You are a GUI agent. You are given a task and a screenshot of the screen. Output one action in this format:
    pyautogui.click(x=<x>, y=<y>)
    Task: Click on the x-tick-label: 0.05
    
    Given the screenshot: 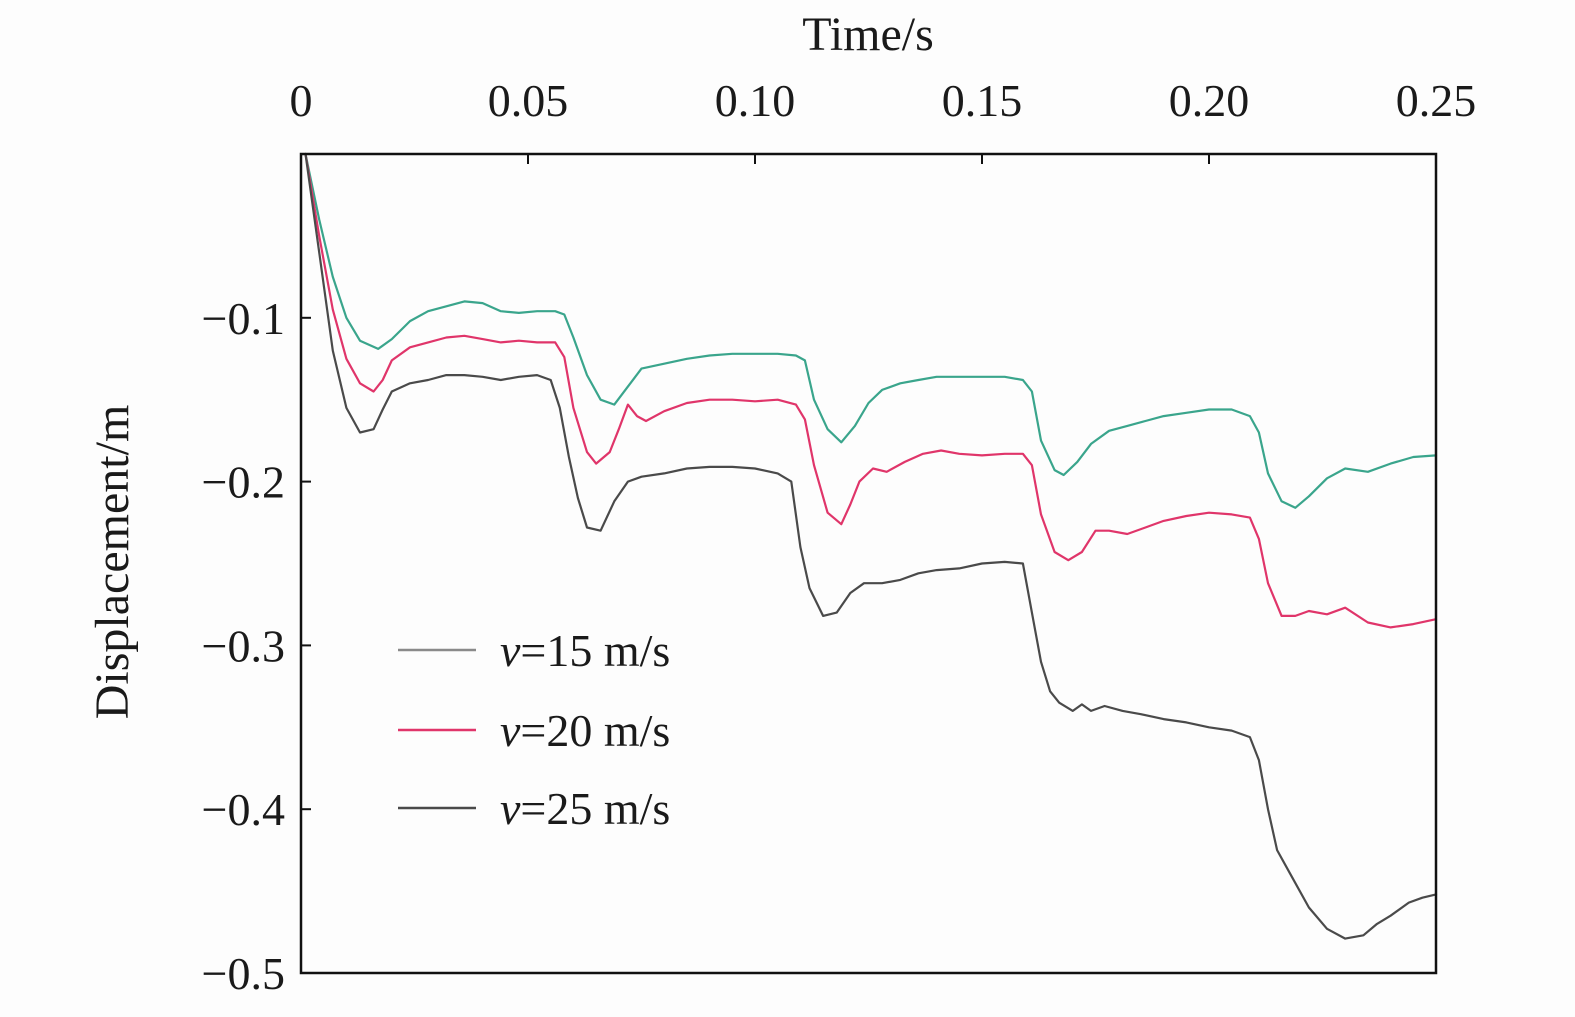 What is the action you would take?
    pyautogui.click(x=528, y=100)
    